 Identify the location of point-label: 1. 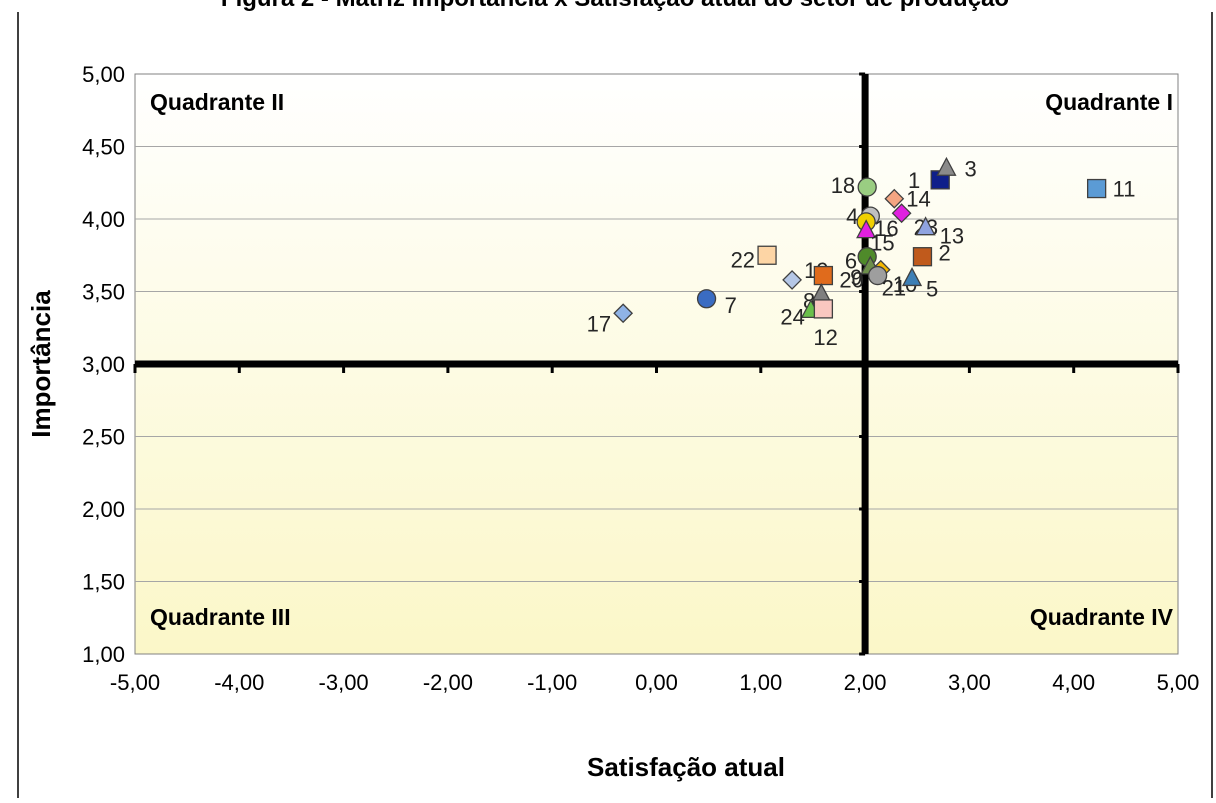
(914, 180).